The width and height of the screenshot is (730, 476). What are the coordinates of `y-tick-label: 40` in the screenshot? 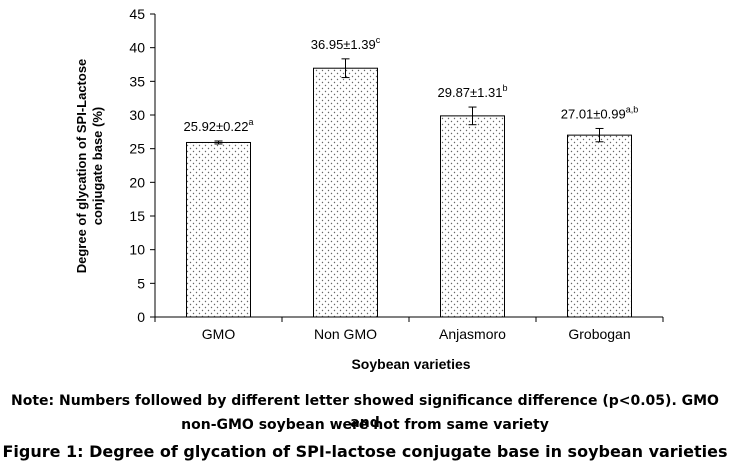 It's located at (137, 48).